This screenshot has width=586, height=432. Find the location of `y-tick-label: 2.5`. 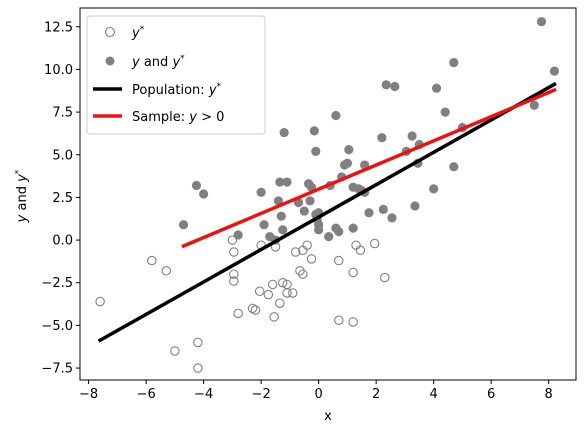

y-tick-label: 2.5 is located at coordinates (62, 198).